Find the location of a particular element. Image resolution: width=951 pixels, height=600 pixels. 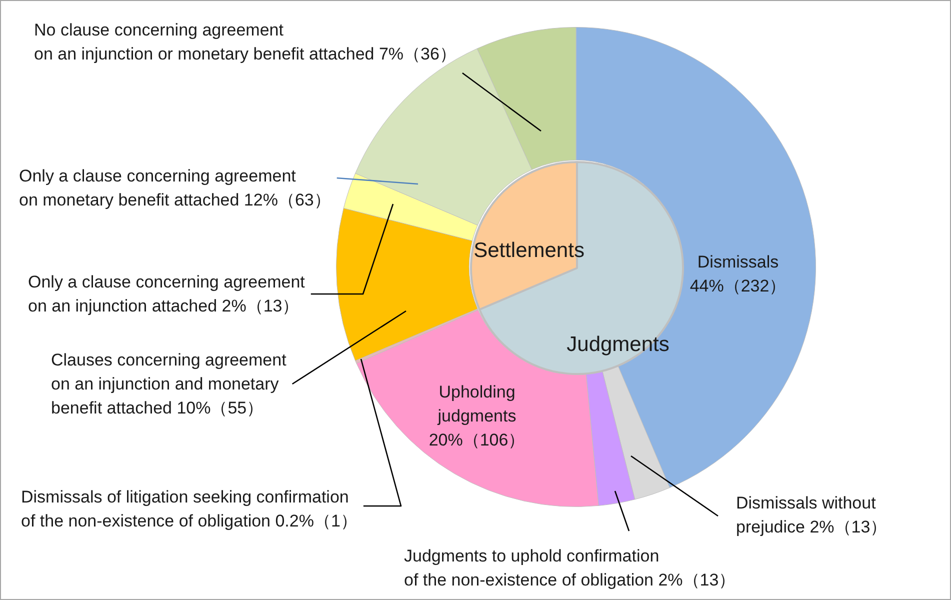

slice-label: Dismissals of litigation seeking confirmation of the non-existence of obligation 0.2%（1） is located at coordinates (189, 509).